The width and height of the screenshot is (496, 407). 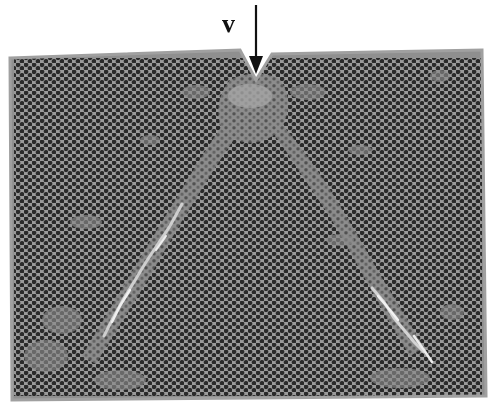 What do you see at coordinates (253, 108) in the screenshot?
I see `impact-damage-zone` at bounding box center [253, 108].